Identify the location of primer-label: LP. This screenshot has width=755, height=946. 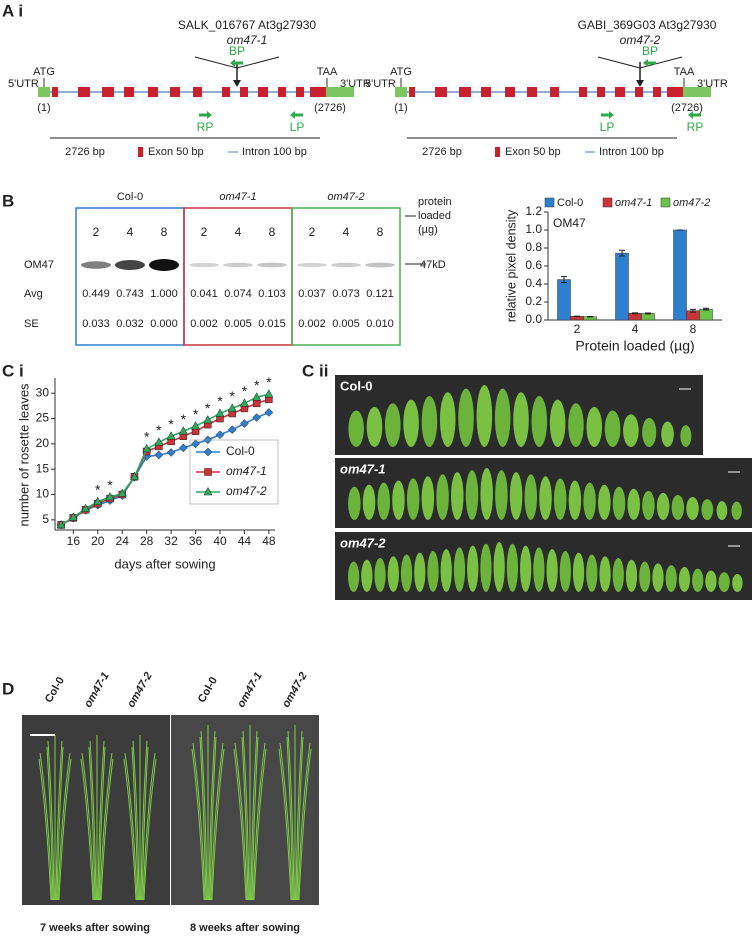
(297, 127).